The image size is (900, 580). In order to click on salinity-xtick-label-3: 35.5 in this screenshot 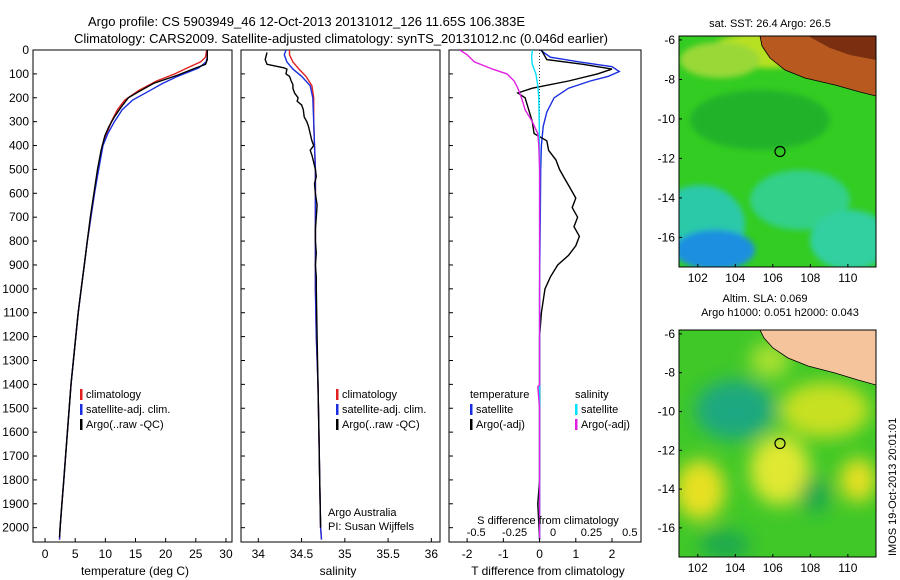, I will do `click(388, 554)`.